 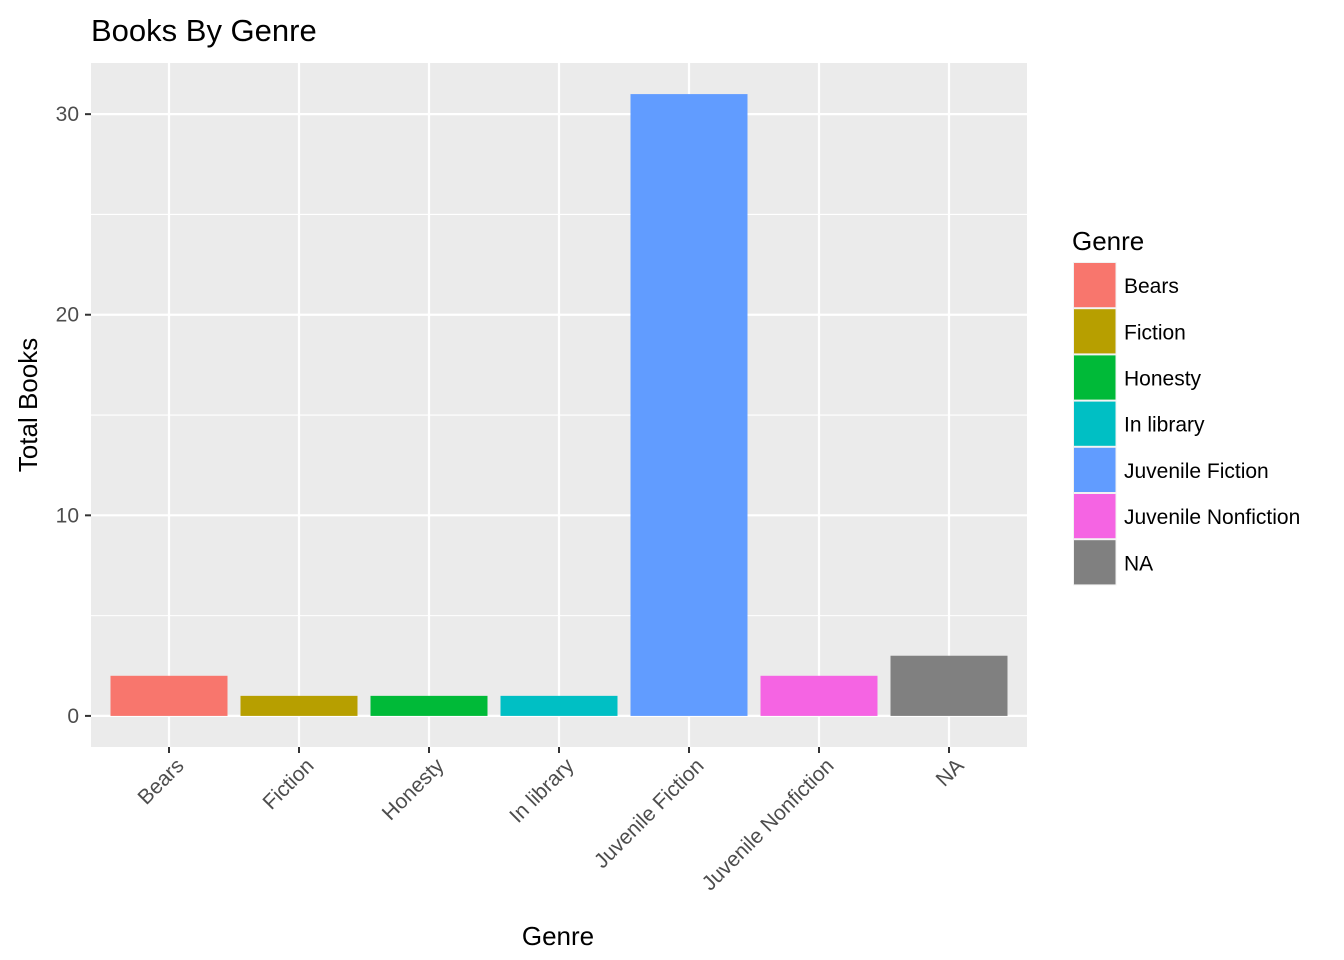 I want to click on bar-in-library, so click(x=559, y=705).